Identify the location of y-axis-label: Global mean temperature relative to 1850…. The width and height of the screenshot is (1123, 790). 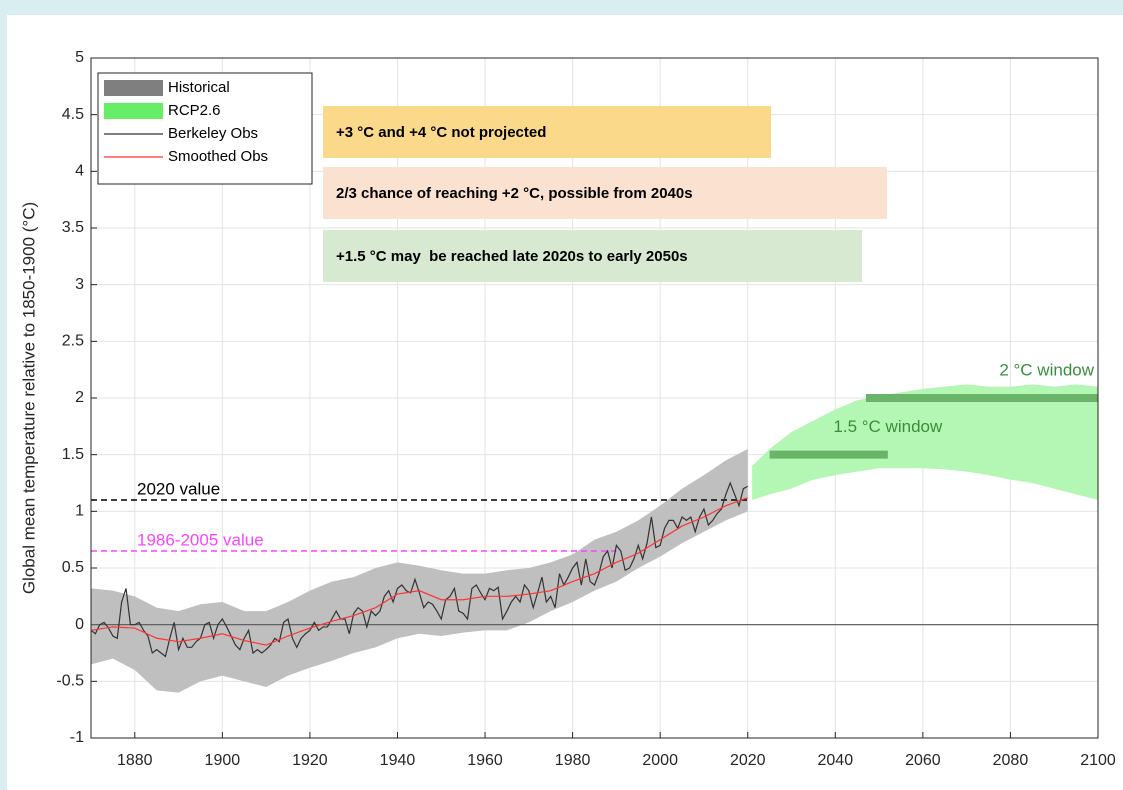
(28, 398).